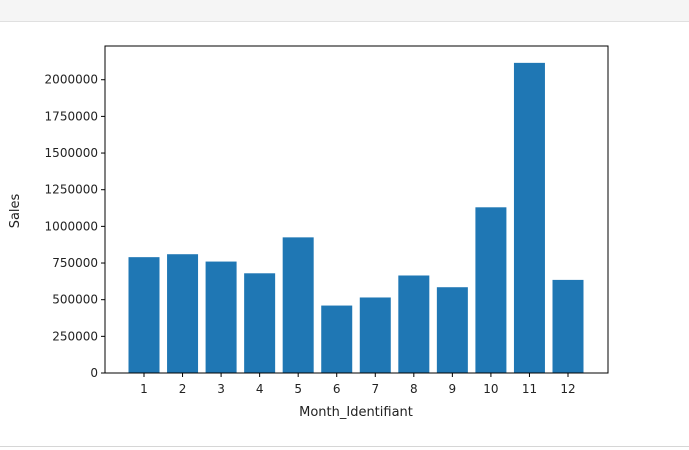 The image size is (689, 450). Describe the element at coordinates (529, 389) in the screenshot. I see `x-tick-label: 11` at that location.